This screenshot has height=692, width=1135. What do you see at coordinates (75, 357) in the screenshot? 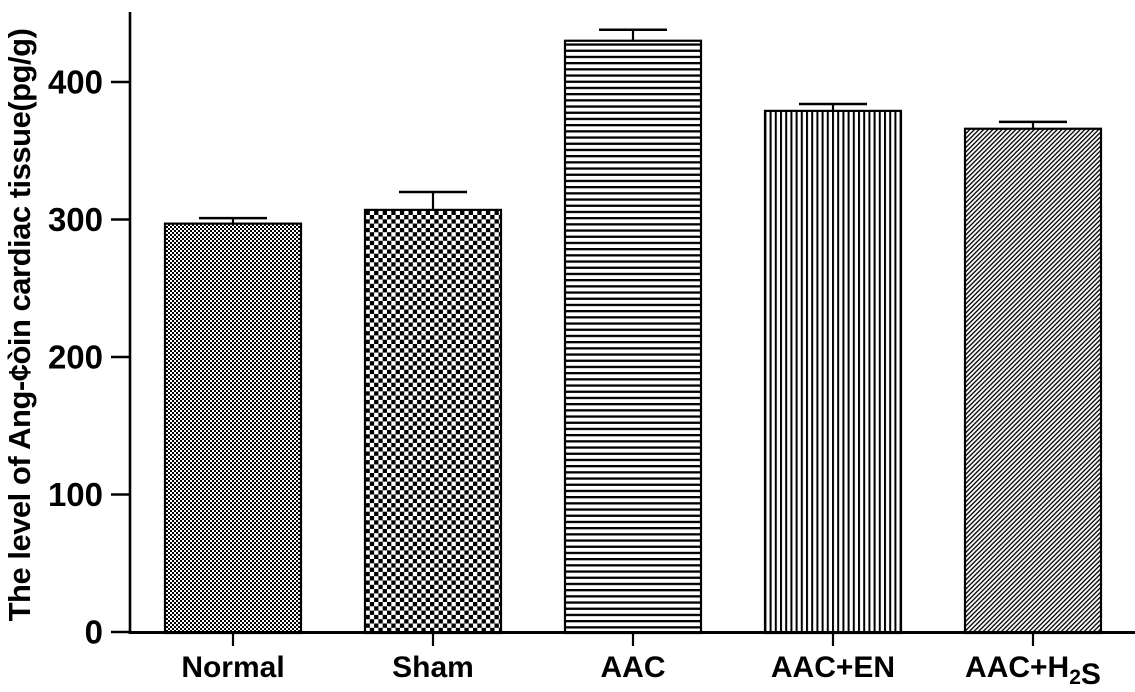
I see `y-tick-label: 200` at bounding box center [75, 357].